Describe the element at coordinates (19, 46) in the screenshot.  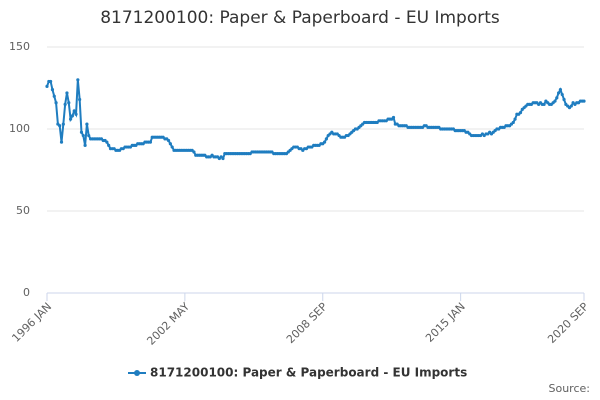
I see `y-tick-label: 150` at that location.